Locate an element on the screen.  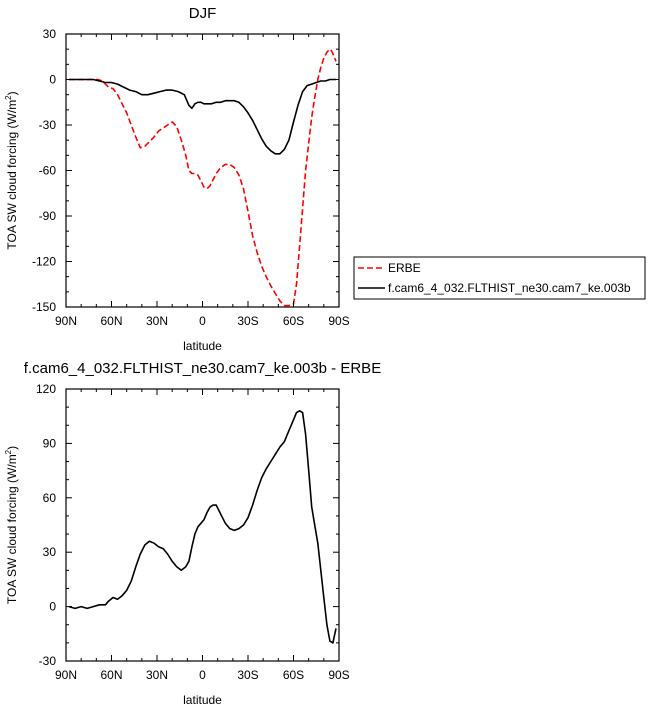
y-tick-label: -60 is located at coordinates (48, 171).